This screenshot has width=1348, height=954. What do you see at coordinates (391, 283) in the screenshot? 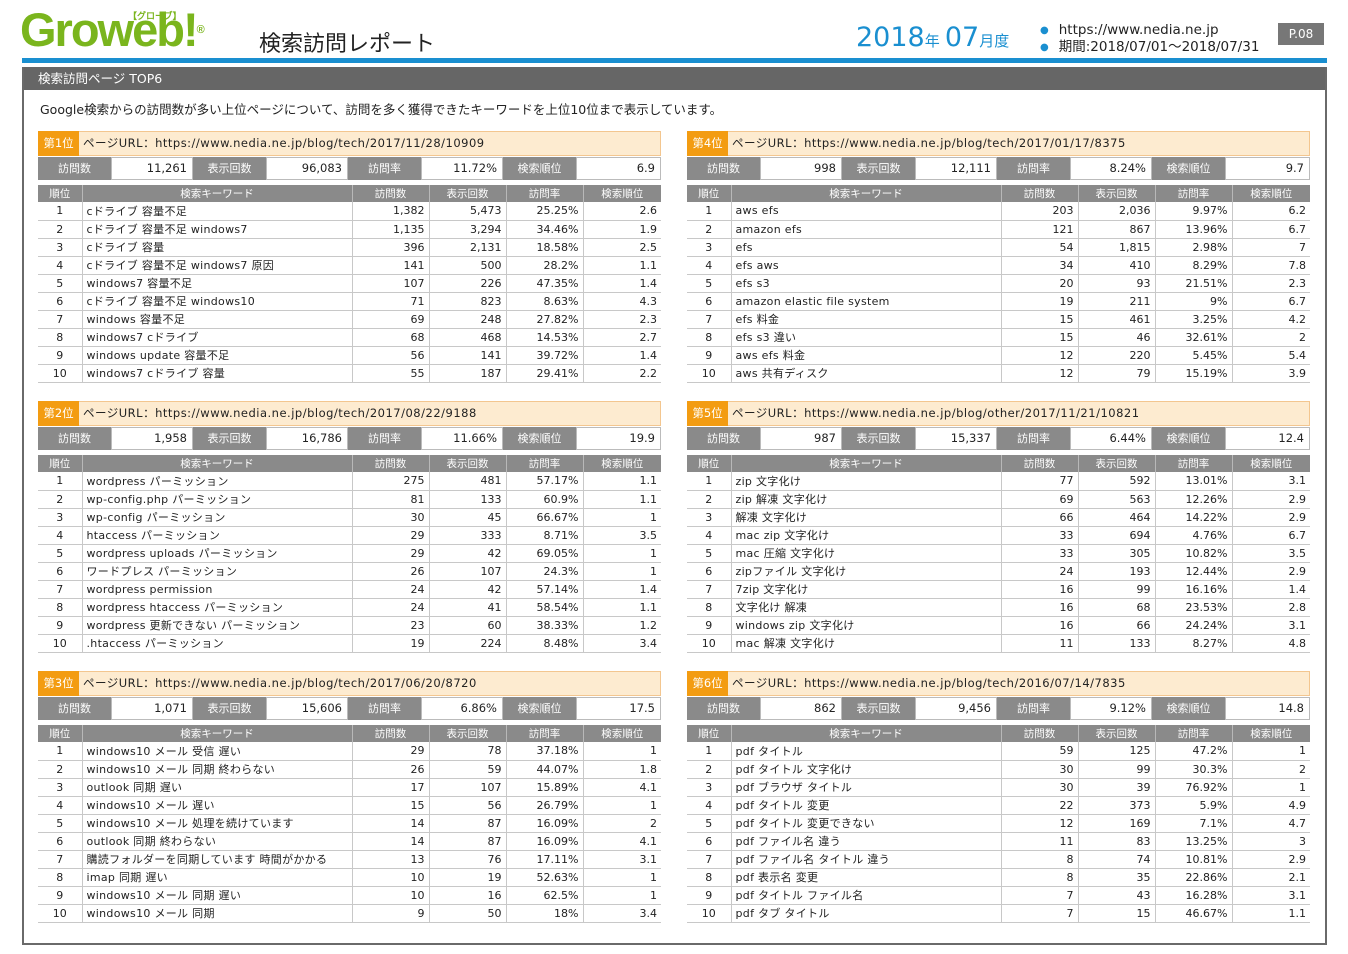
I see `keyword-visits: 107` at bounding box center [391, 283].